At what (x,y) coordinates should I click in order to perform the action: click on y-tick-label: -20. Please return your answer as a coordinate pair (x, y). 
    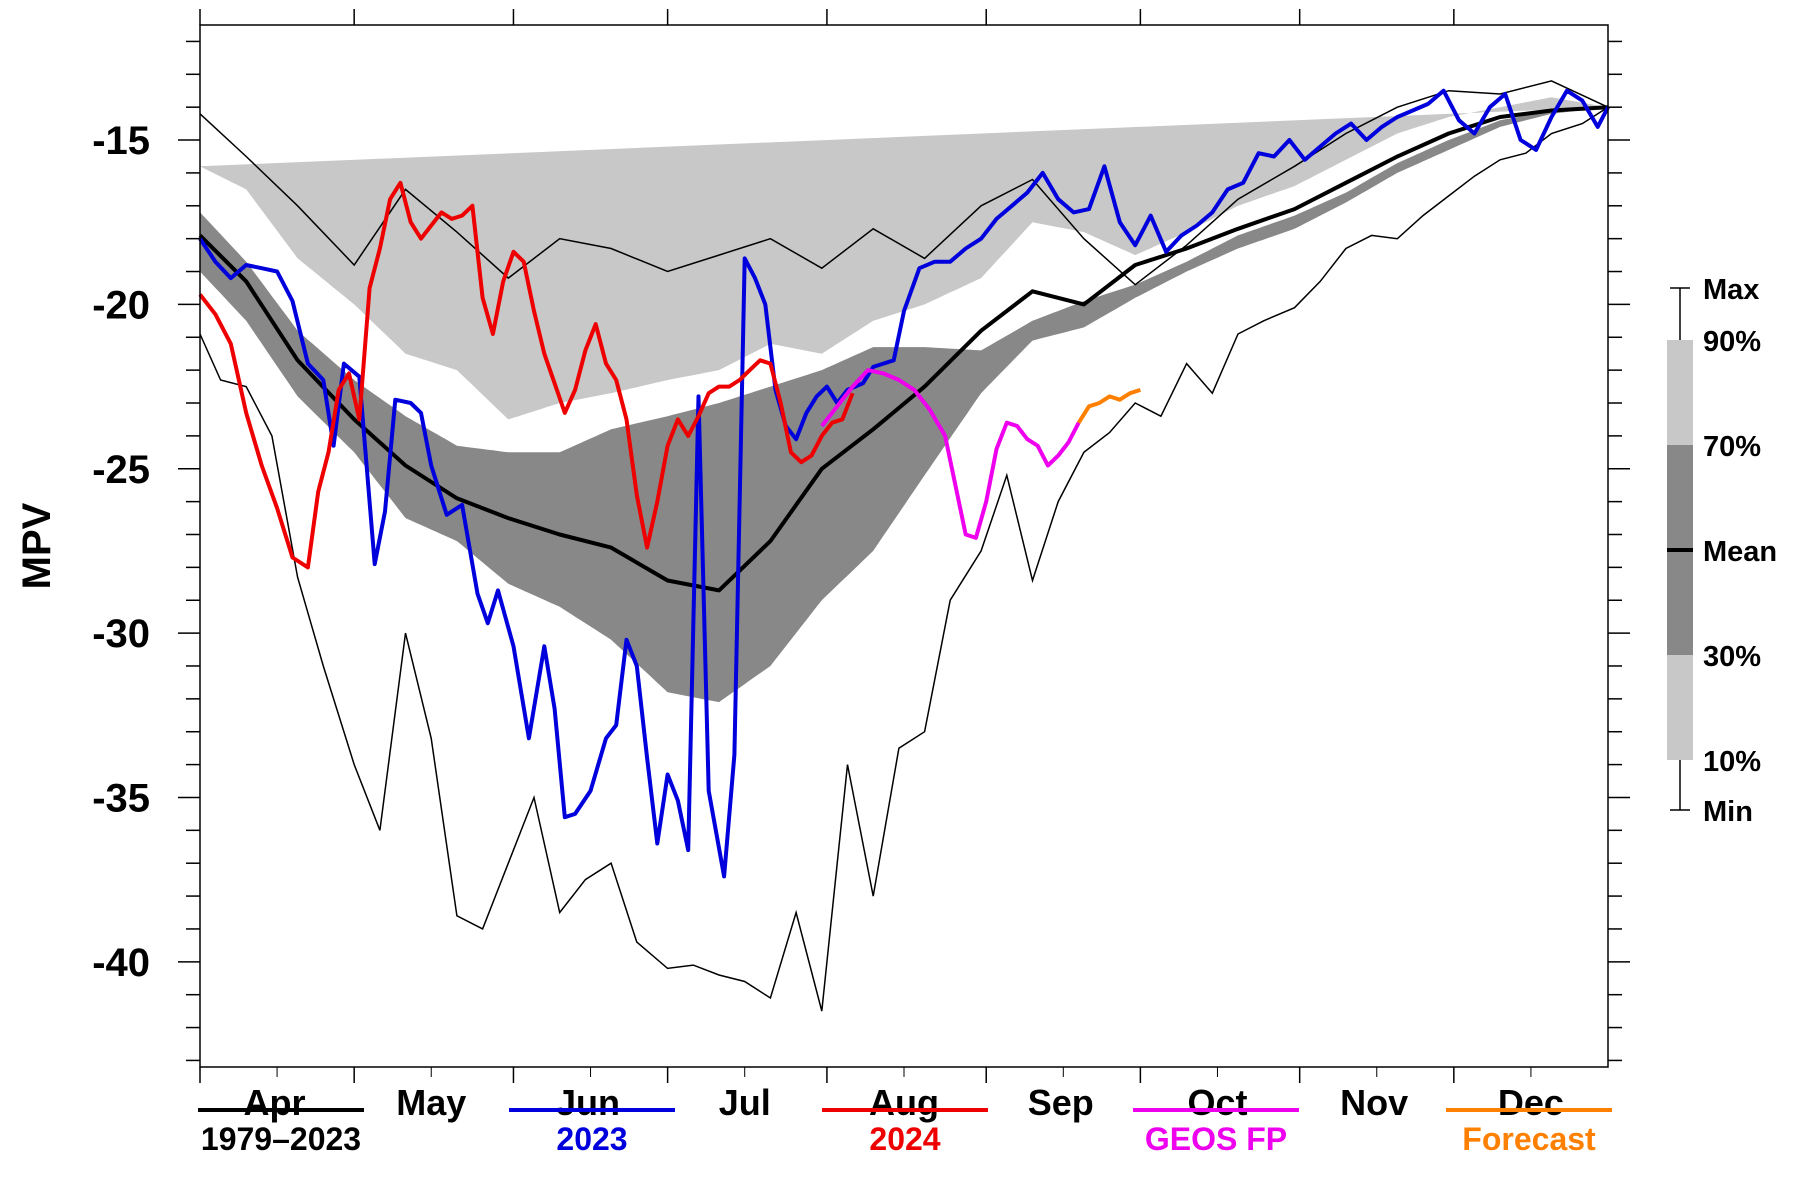
    Looking at the image, I should click on (121, 305).